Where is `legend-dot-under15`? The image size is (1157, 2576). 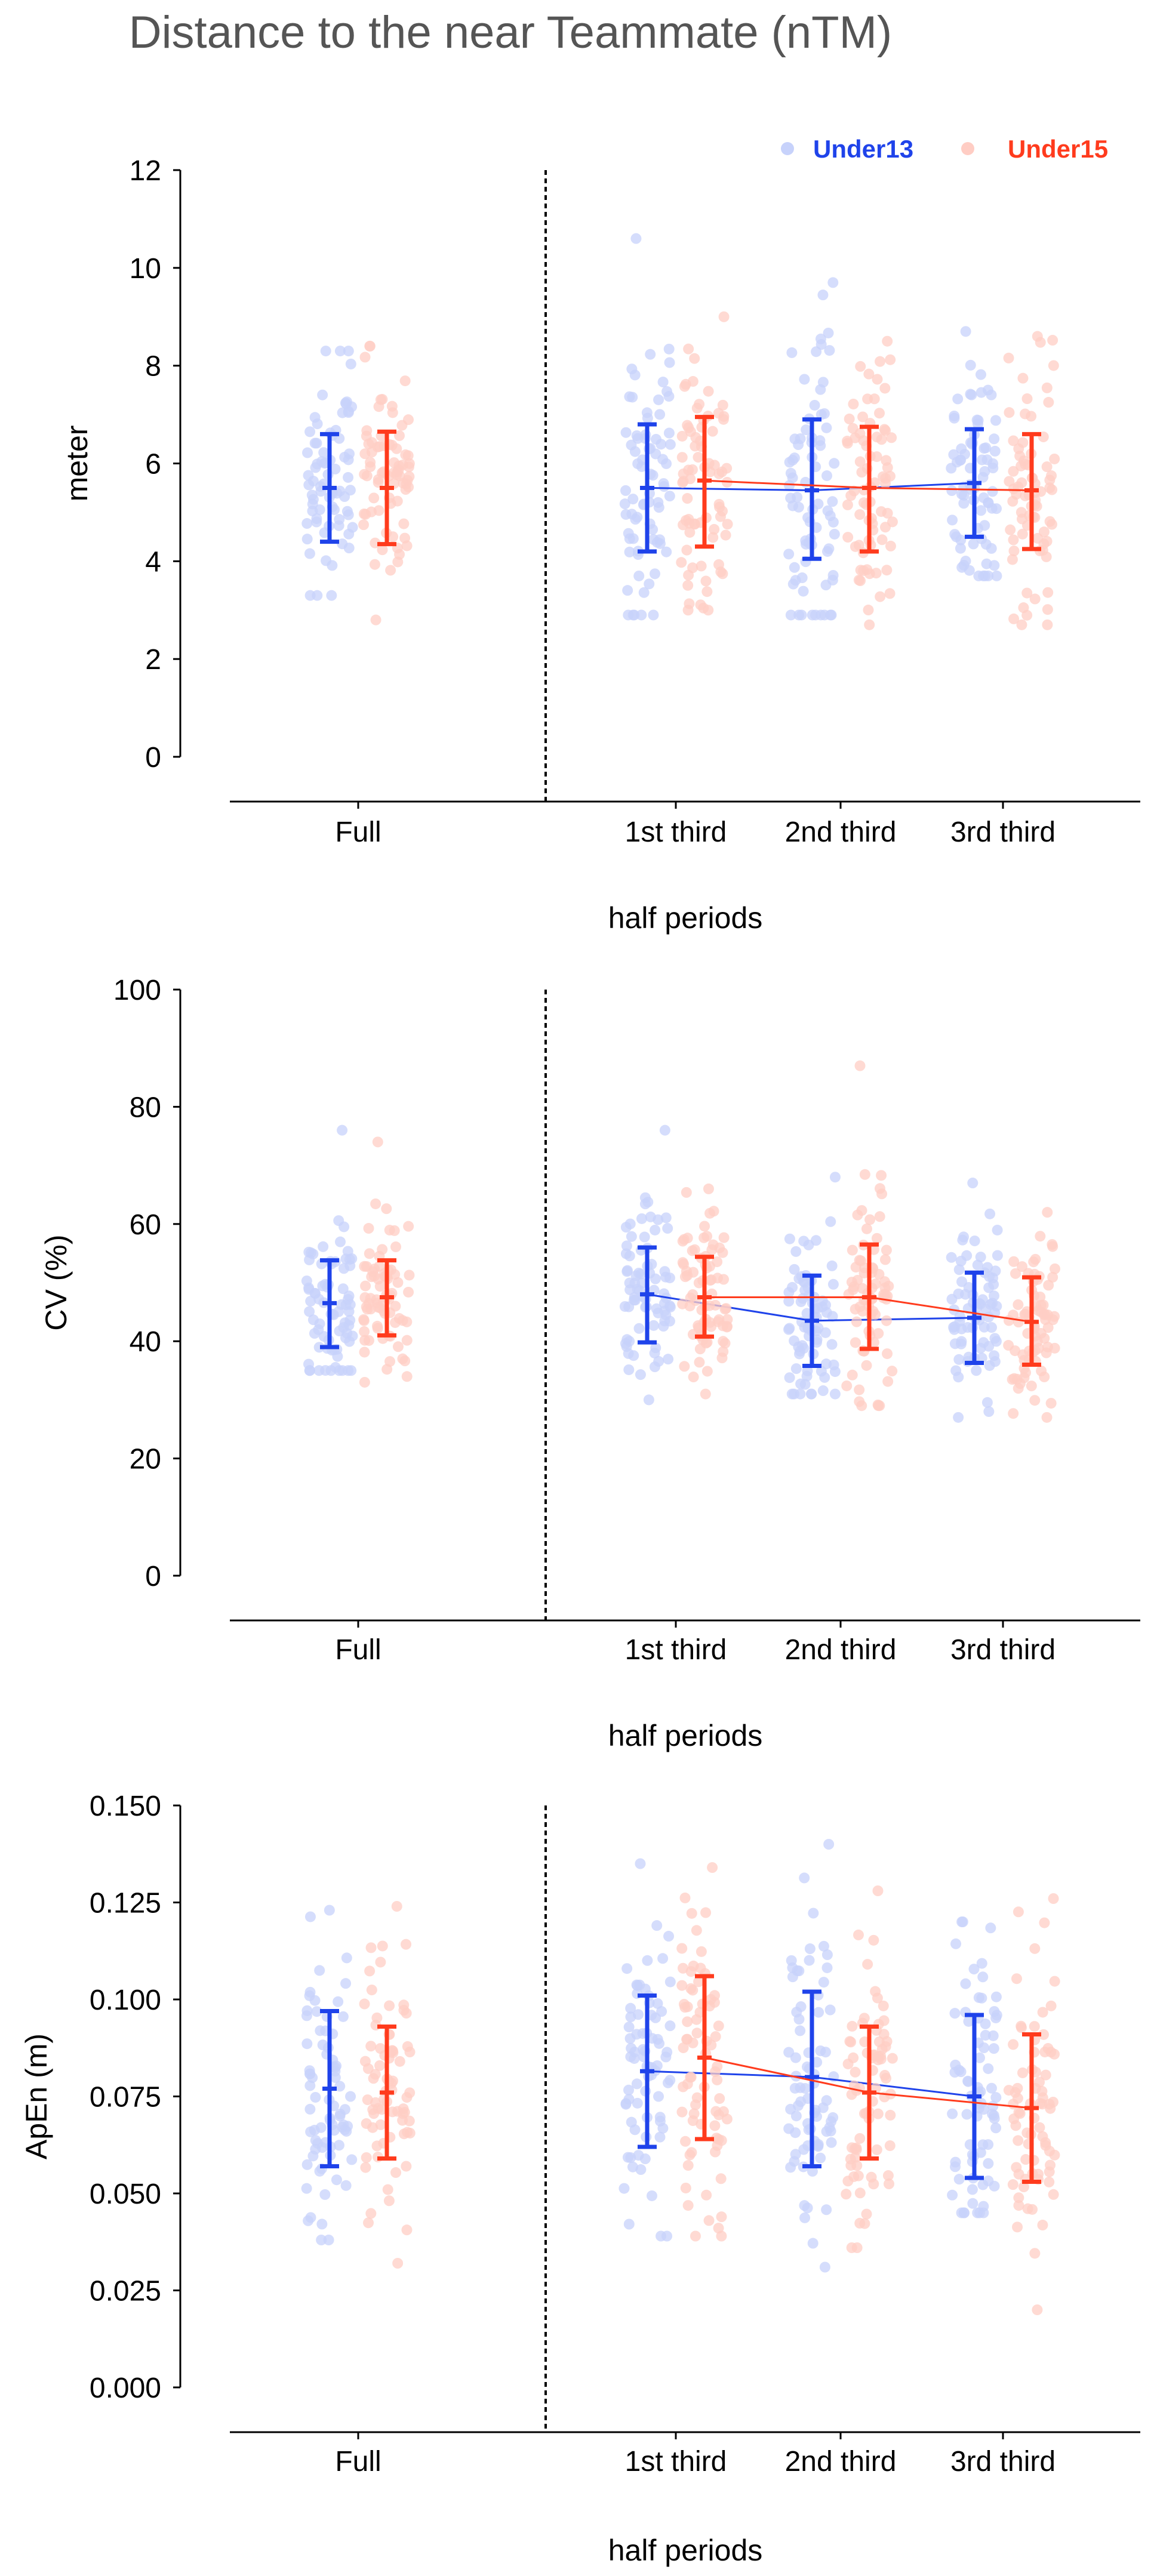 legend-dot-under15 is located at coordinates (967, 148).